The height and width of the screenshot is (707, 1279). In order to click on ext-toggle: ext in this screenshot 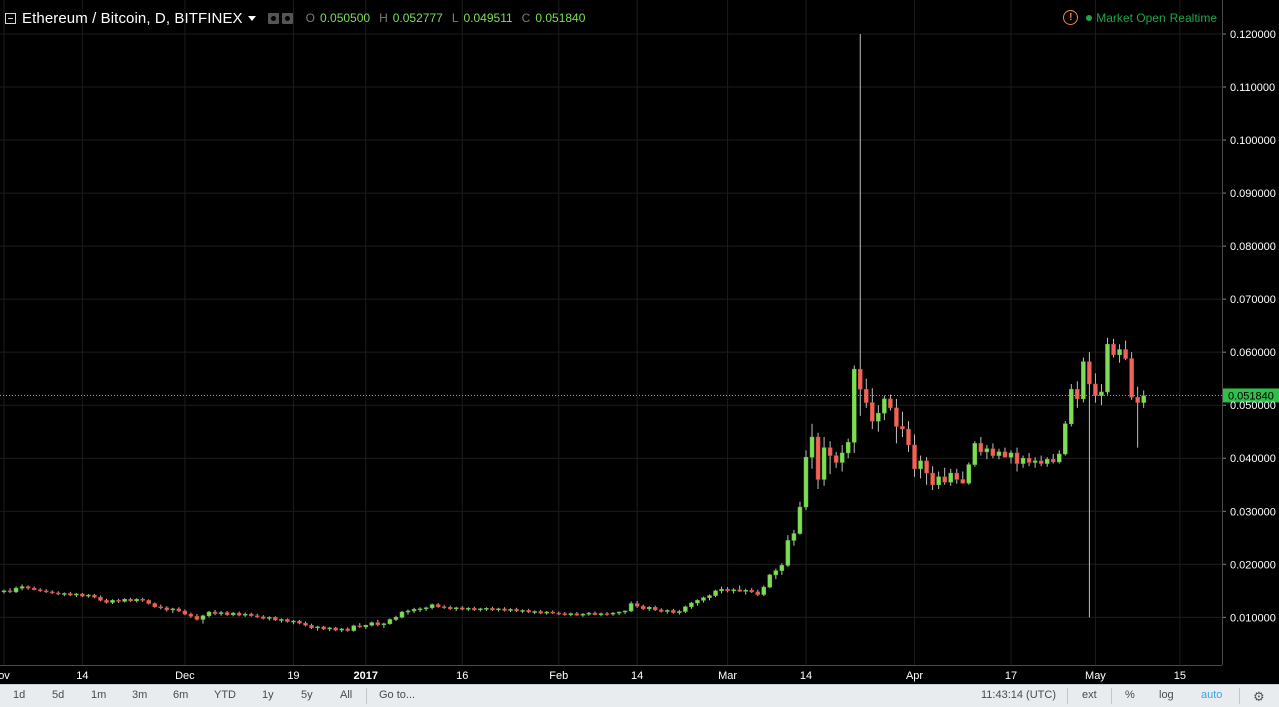, I will do `click(1089, 695)`.